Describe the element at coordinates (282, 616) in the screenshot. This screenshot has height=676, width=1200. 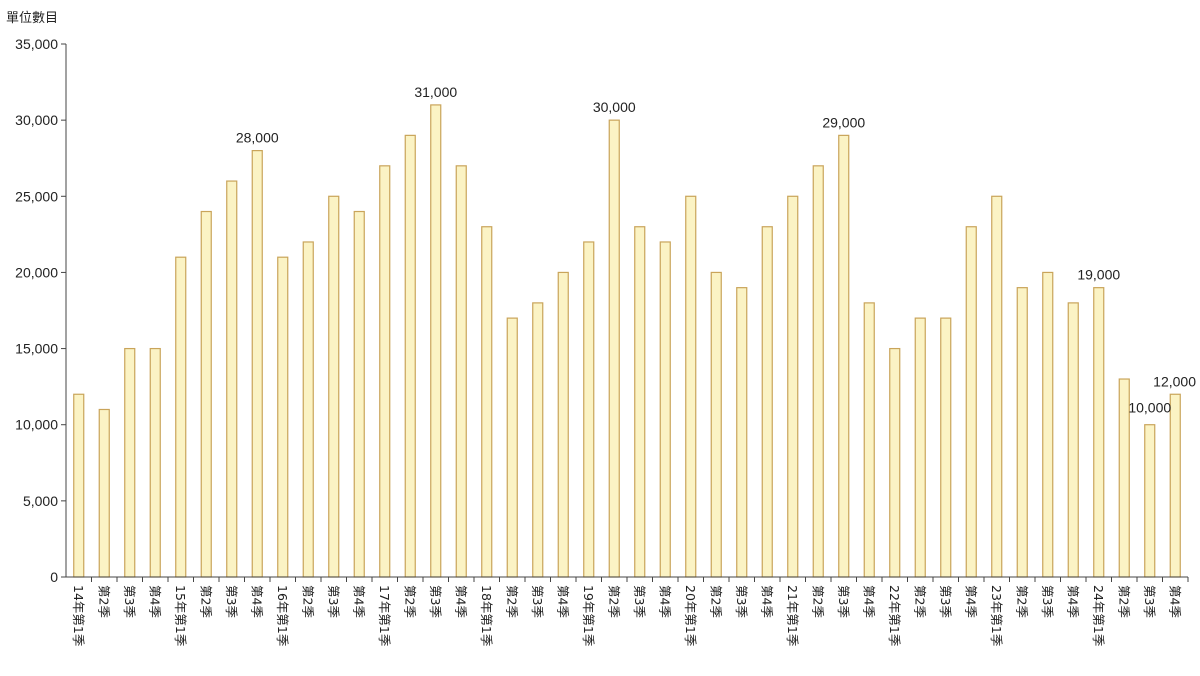
I see `x-tick-label: 16年第1季` at that location.